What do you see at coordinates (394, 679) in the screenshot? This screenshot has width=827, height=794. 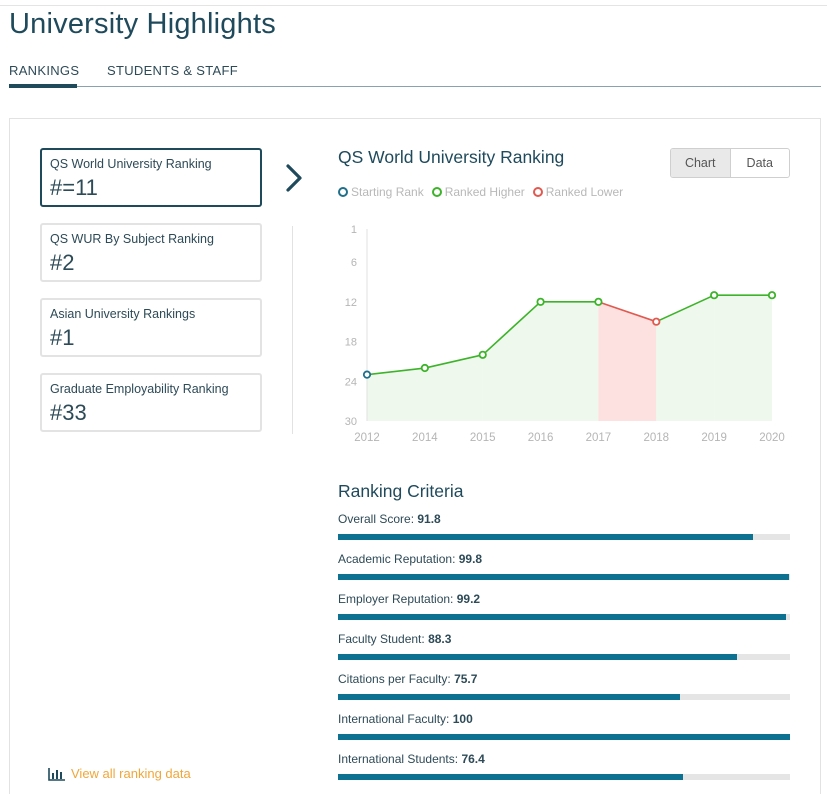 I see `criteria-label: Citations per Faculty:` at bounding box center [394, 679].